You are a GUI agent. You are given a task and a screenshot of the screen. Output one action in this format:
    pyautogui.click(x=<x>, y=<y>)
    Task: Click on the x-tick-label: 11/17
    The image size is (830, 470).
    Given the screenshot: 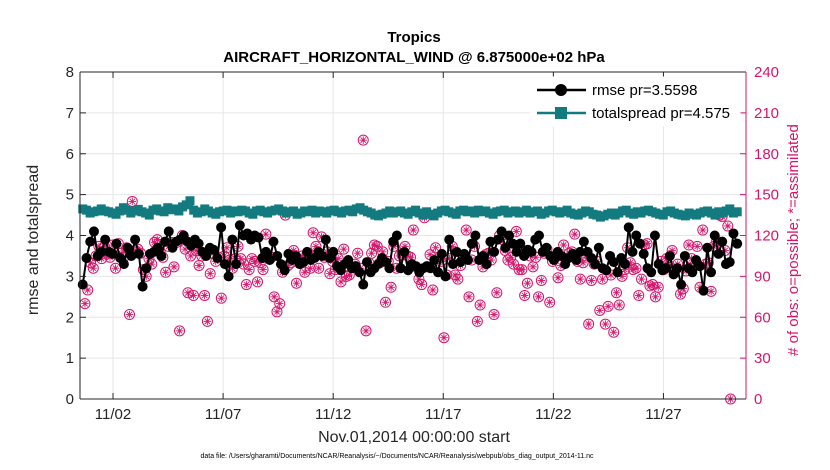 What is the action you would take?
    pyautogui.click(x=443, y=414)
    